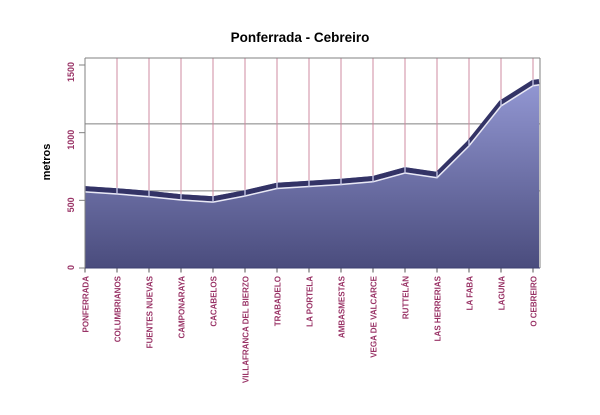  What do you see at coordinates (71, 140) in the screenshot?
I see `y-axis-tick-label: 1000` at bounding box center [71, 140].